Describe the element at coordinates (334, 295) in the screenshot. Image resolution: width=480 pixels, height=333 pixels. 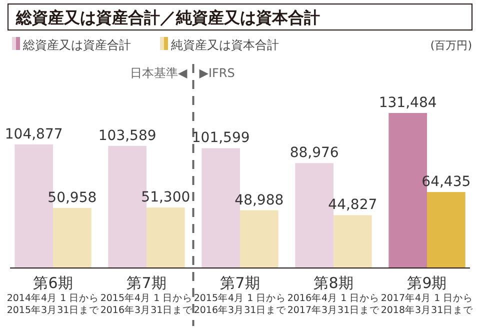
I see `x-tick-label: 第8期 2016年4月 1 日から 2017年3月31日まで` at that location.